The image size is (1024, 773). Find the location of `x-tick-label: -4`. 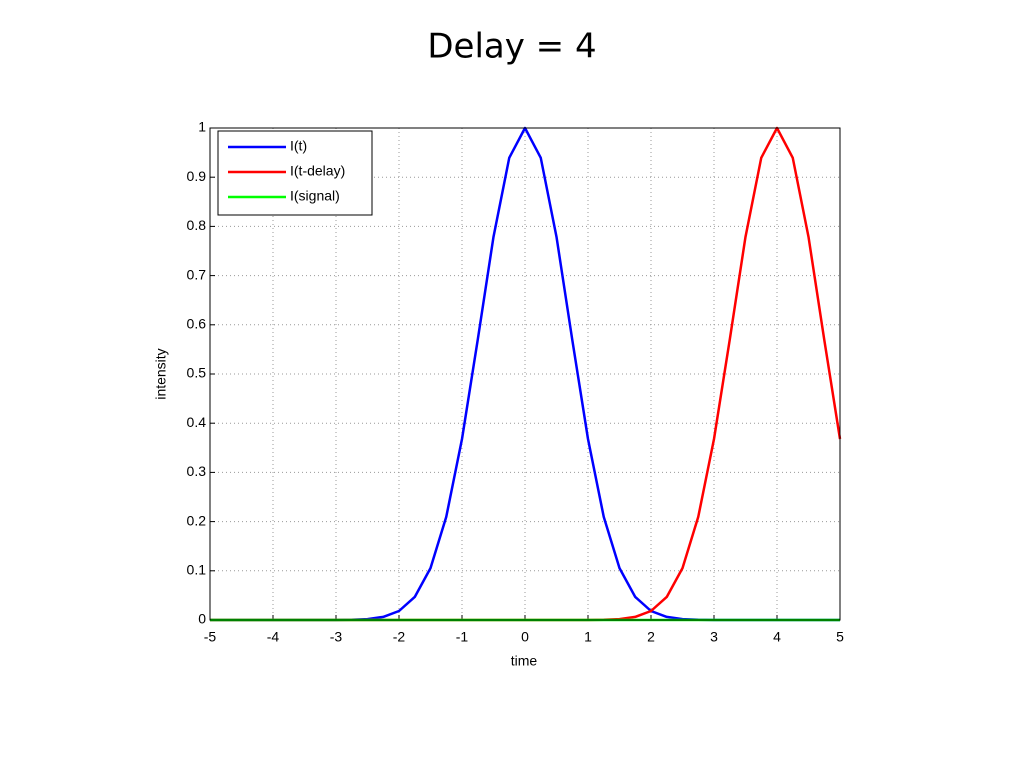

x-tick-label: -4 is located at coordinates (273, 637).